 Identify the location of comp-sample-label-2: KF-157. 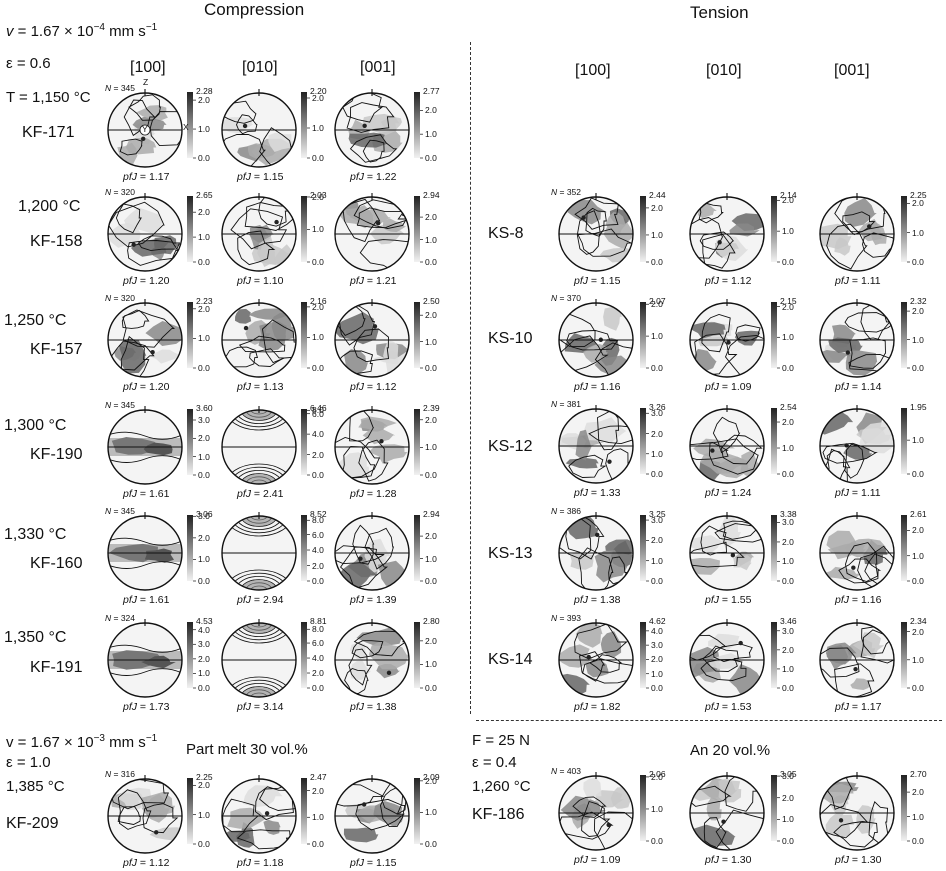
(56, 349).